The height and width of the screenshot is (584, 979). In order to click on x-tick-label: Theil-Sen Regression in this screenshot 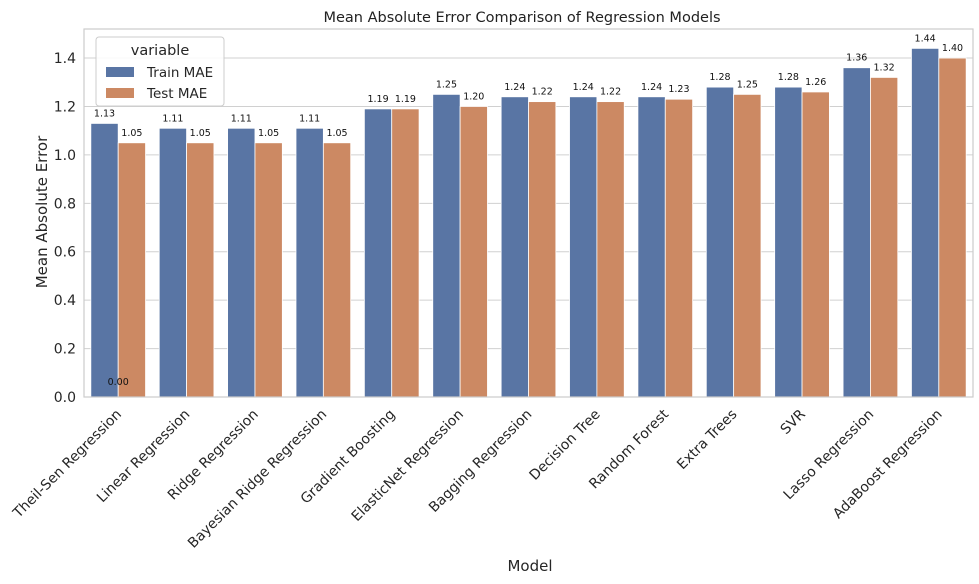, I will do `click(67, 464)`.